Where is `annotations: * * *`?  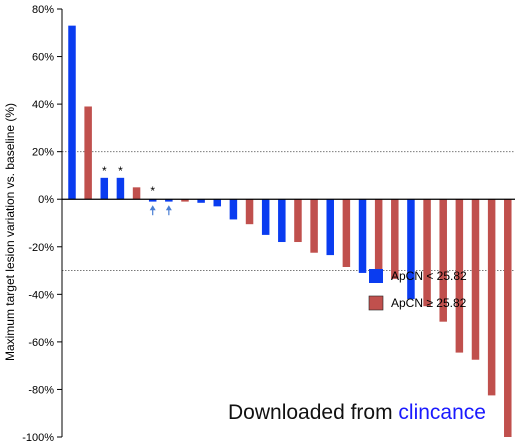
annotations: * * * is located at coordinates (137, 190).